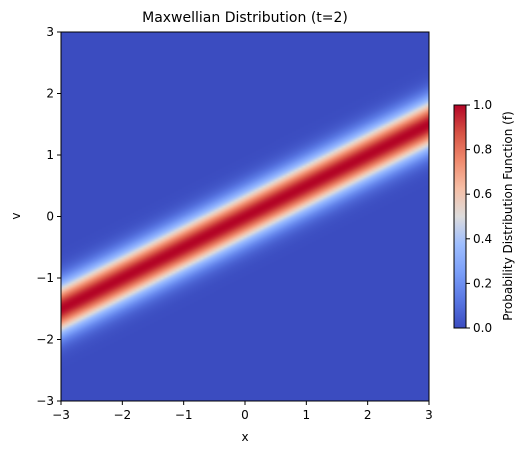 The width and height of the screenshot is (526, 455). Describe the element at coordinates (16, 215) in the screenshot. I see `y-axis-label: v` at that location.